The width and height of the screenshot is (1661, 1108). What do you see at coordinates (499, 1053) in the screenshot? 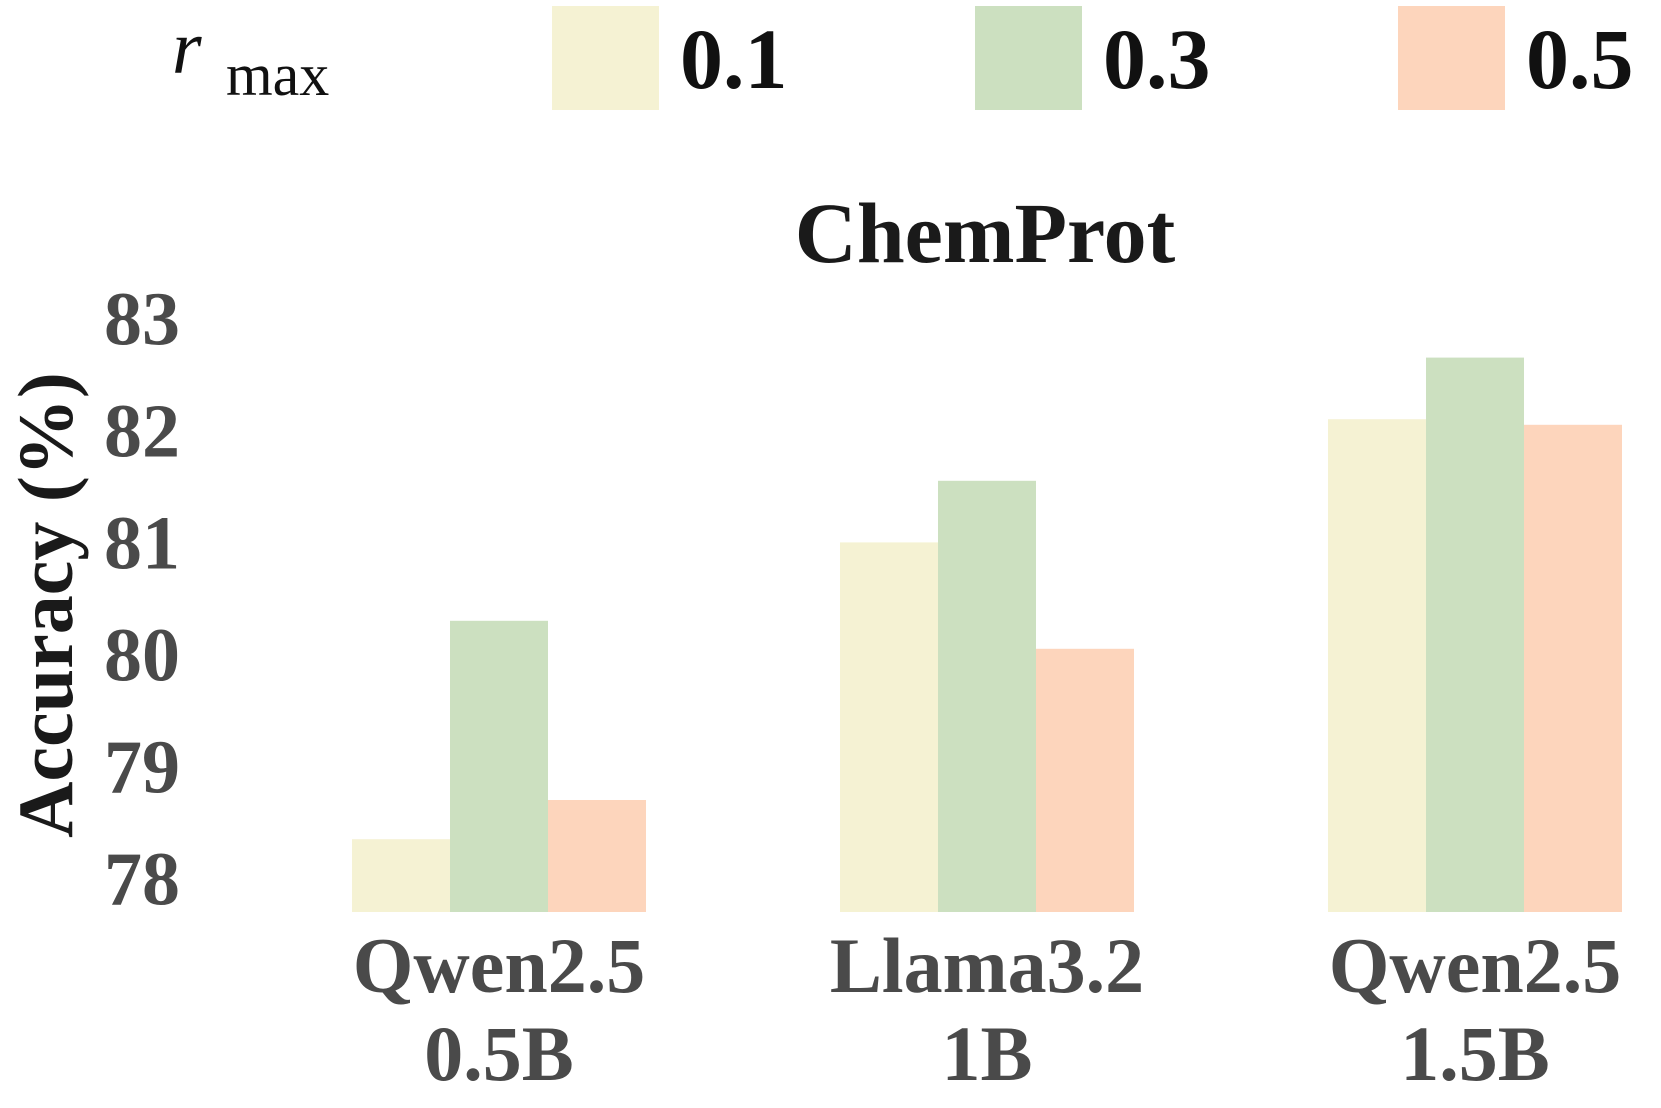
I see `x-tick-label-1-line-2: 0.5B` at bounding box center [499, 1053].